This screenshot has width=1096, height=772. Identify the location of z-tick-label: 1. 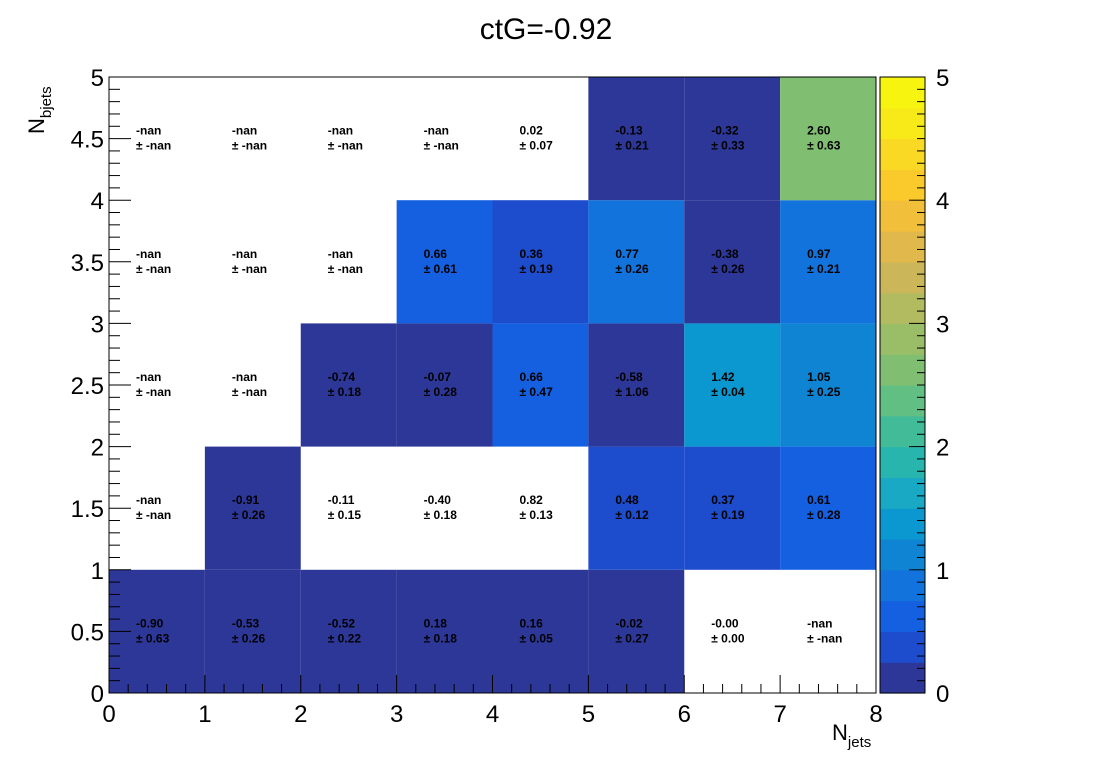
(942, 571).